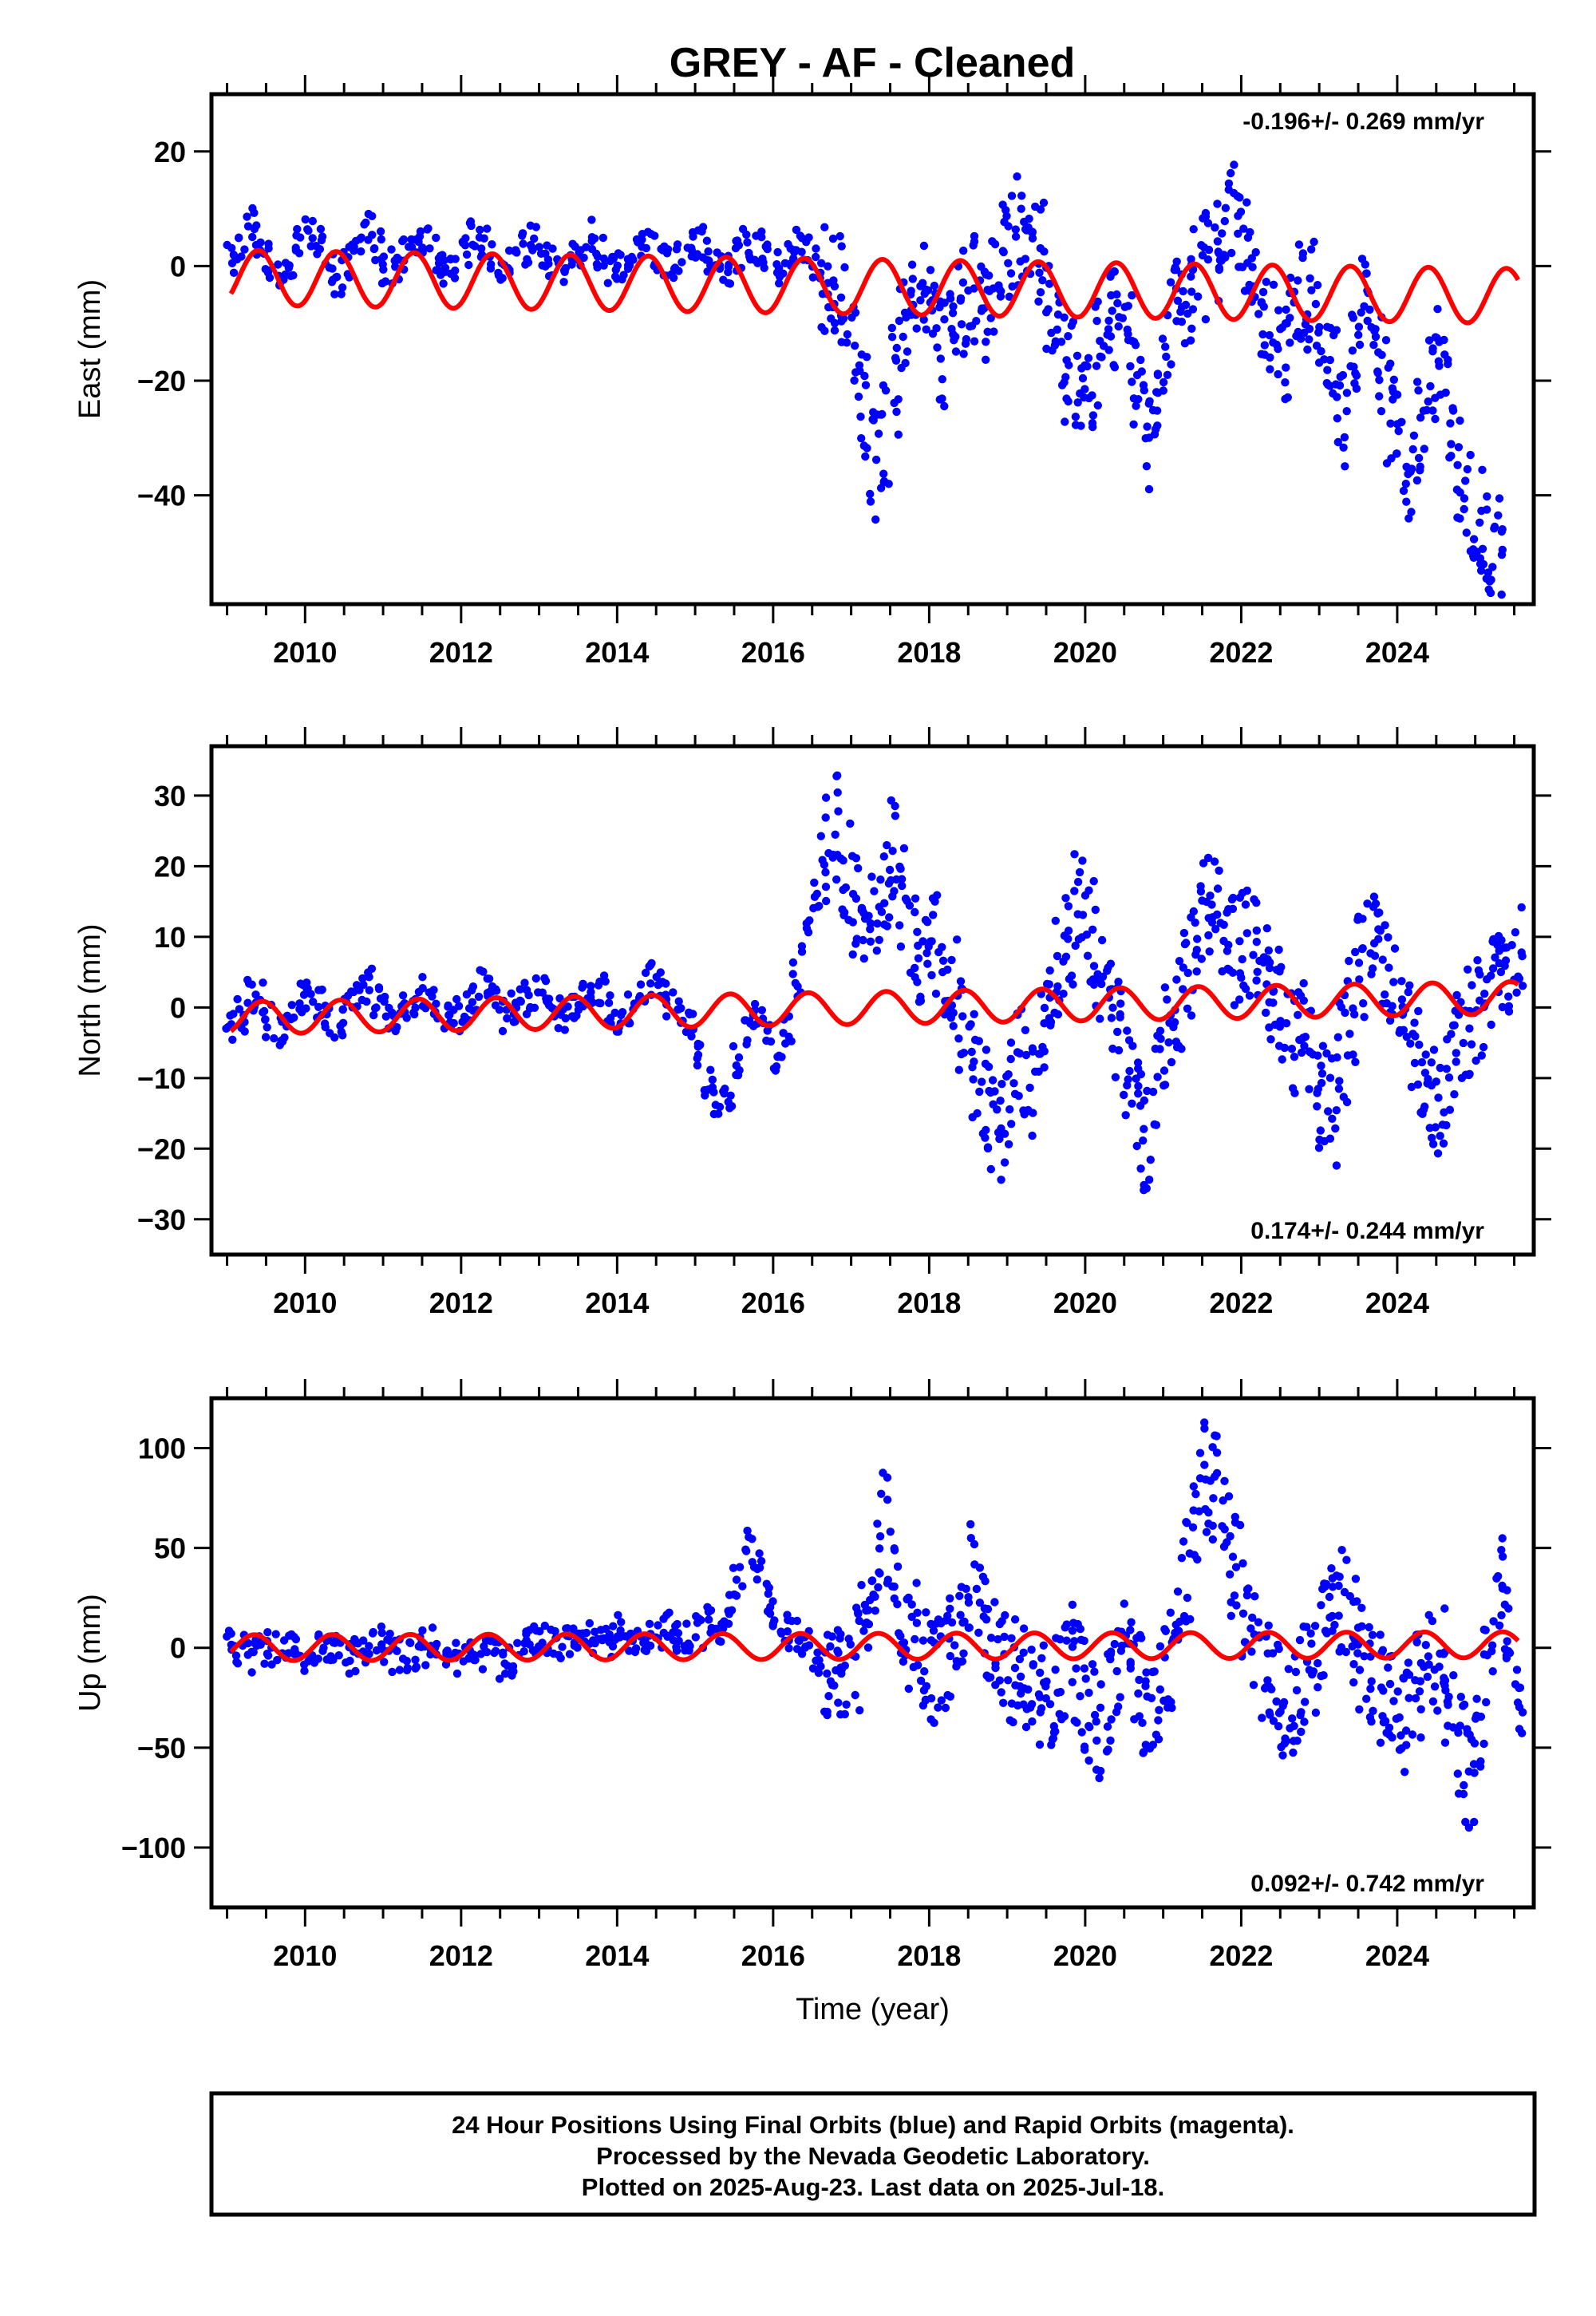 This screenshot has width=1596, height=2316. What do you see at coordinates (461, 652) in the screenshot?
I see `x-tick-label: 2012` at bounding box center [461, 652].